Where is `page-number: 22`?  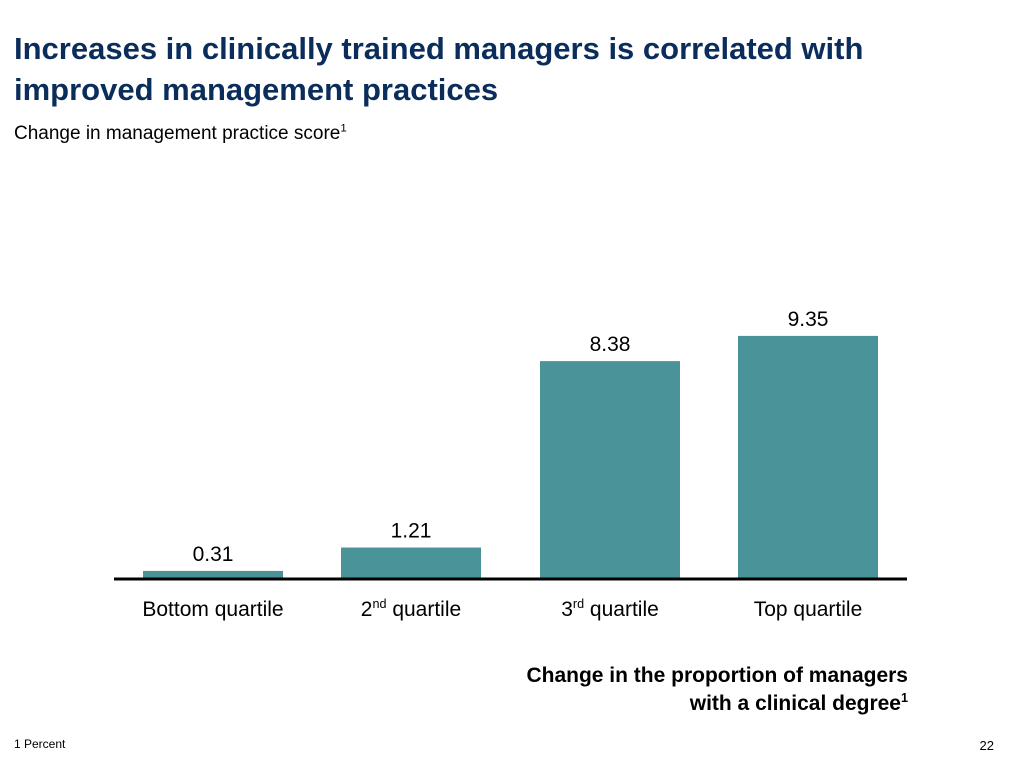 page-number: 22 is located at coordinates (986, 745).